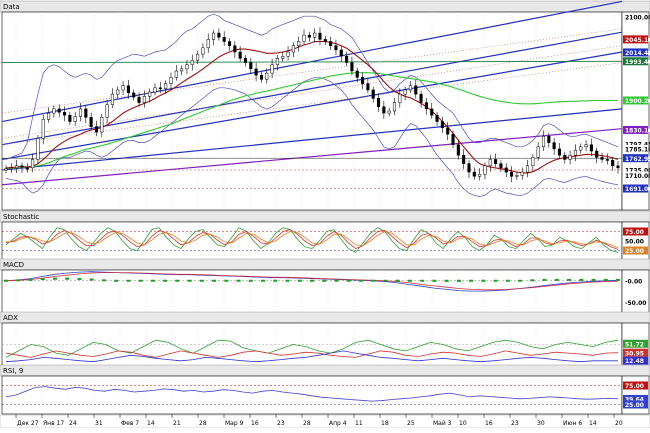  I want to click on price-label-5-bg, so click(635, 129).